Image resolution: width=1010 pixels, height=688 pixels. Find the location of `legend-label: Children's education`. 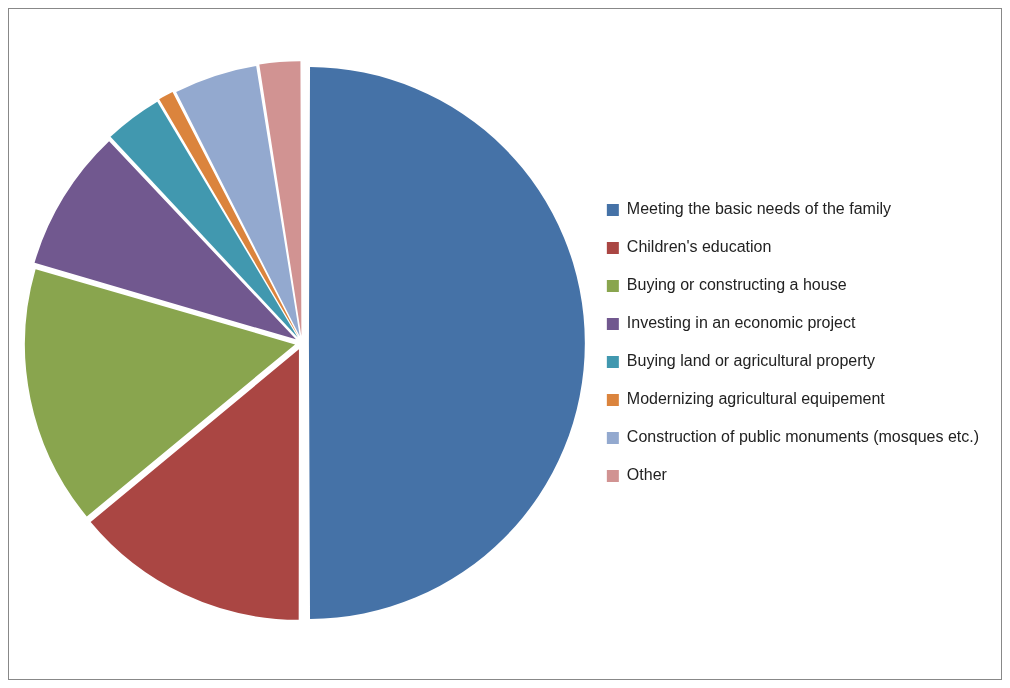

legend-label: Children's education is located at coordinates (699, 247).